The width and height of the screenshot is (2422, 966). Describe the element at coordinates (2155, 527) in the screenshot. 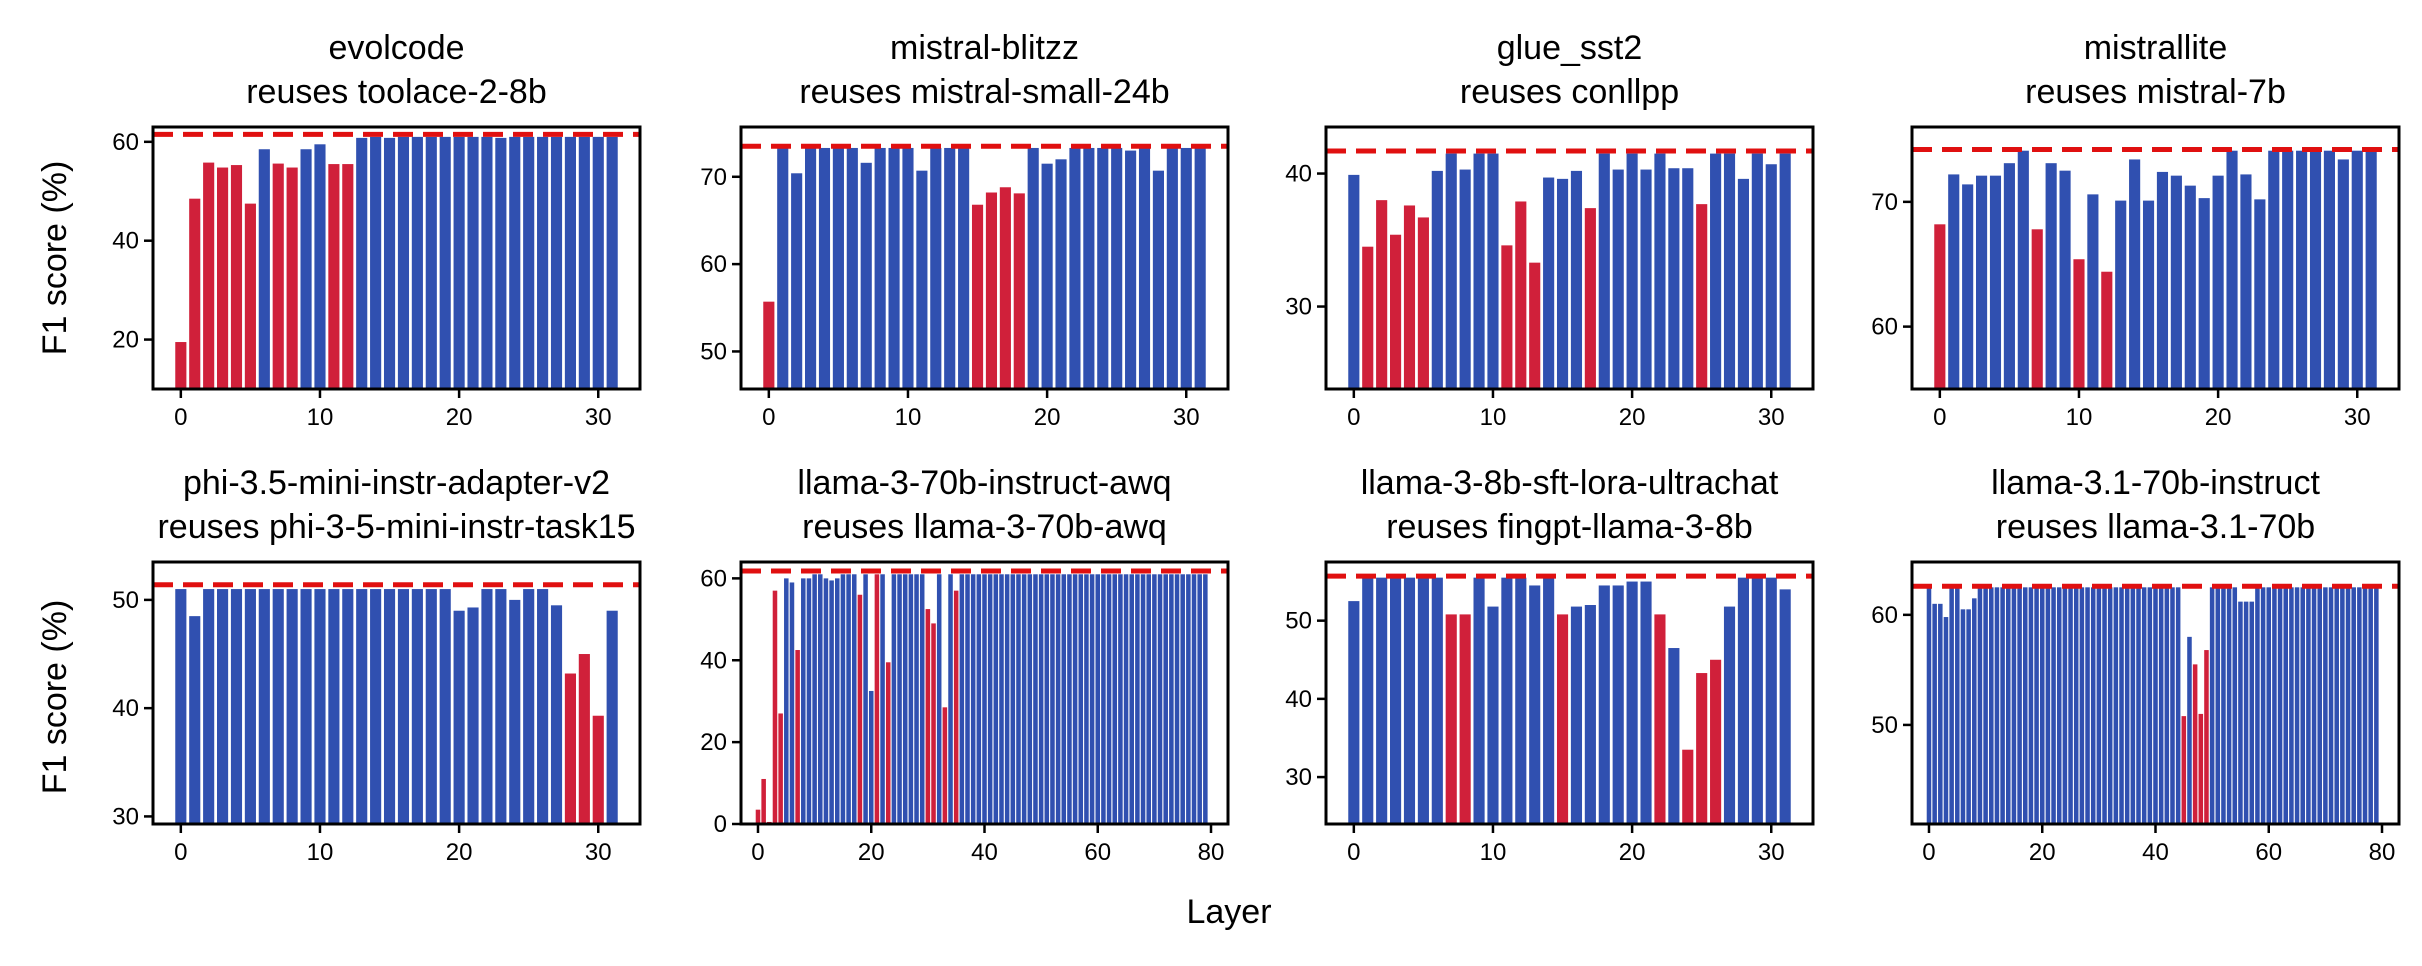

I see `subplot-subtitle: reuses llama-3.1-70b` at that location.